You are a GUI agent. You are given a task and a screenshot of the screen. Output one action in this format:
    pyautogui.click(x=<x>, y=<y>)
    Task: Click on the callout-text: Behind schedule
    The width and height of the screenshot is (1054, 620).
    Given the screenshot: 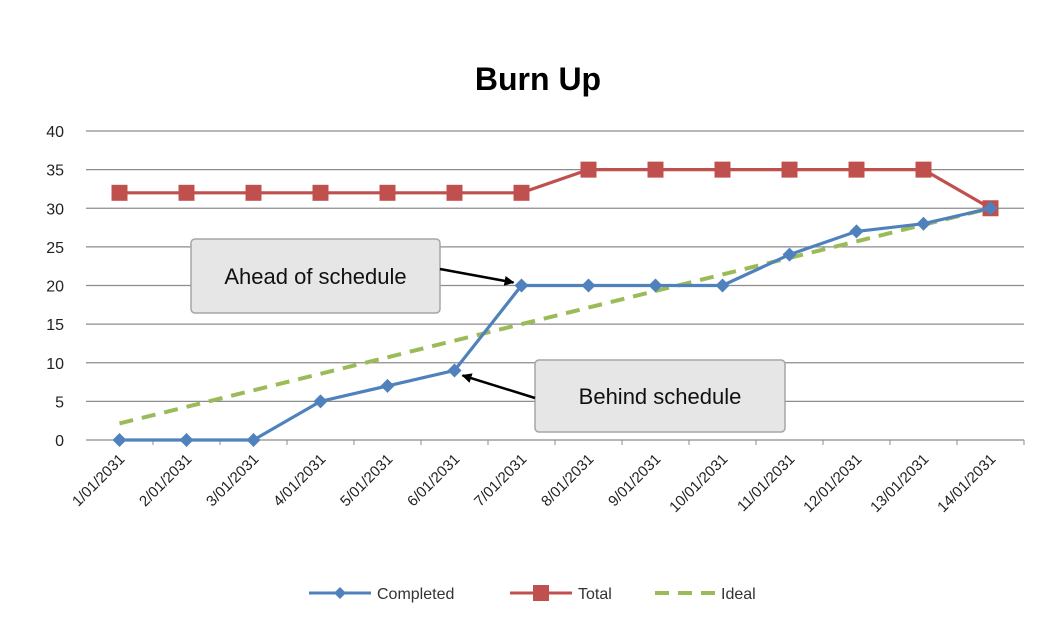 What is the action you would take?
    pyautogui.click(x=660, y=396)
    